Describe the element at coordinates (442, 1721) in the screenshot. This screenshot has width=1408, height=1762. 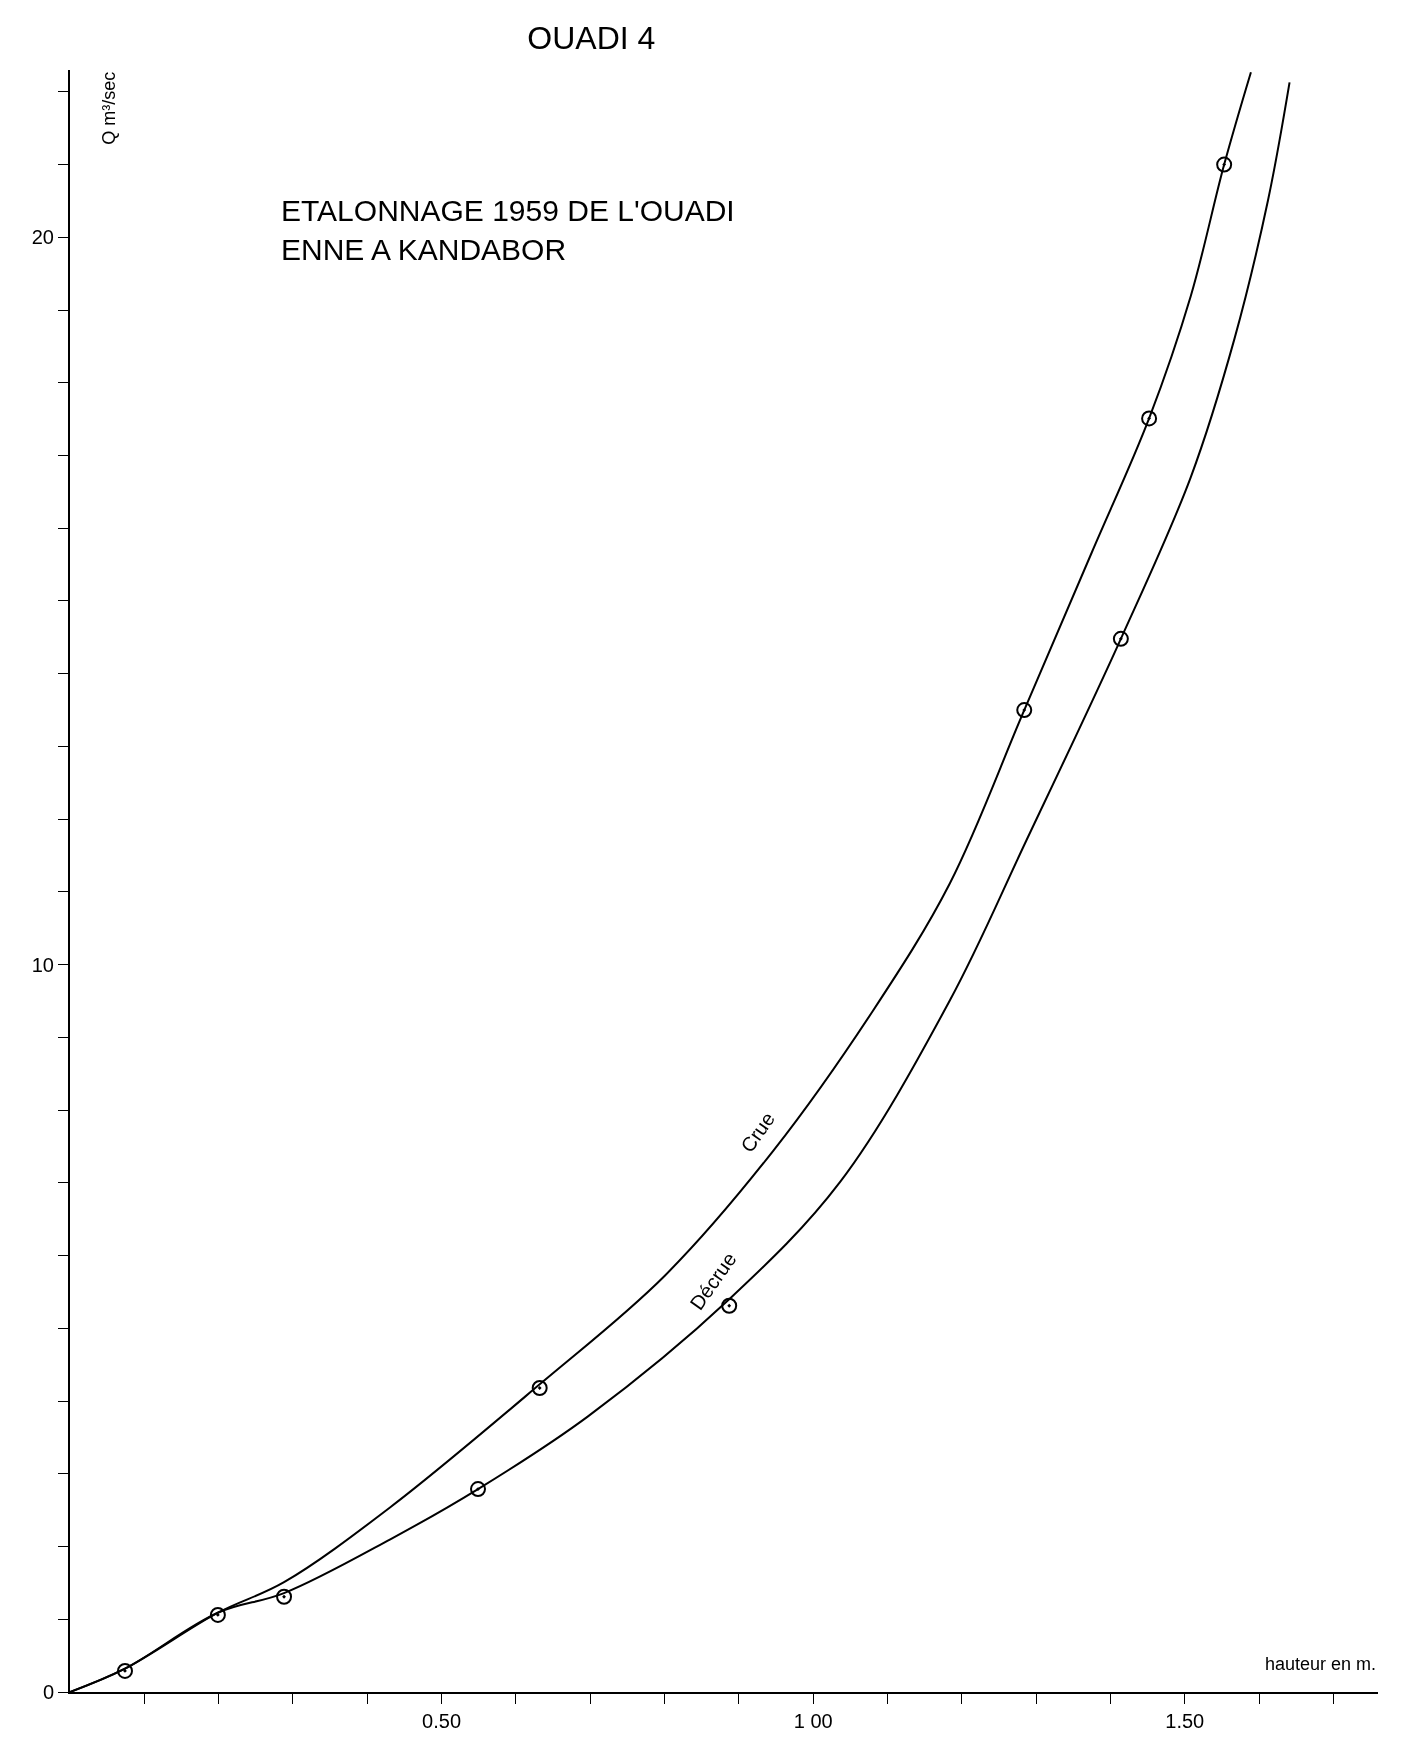
I see `x-tick-label: 0.50` at that location.